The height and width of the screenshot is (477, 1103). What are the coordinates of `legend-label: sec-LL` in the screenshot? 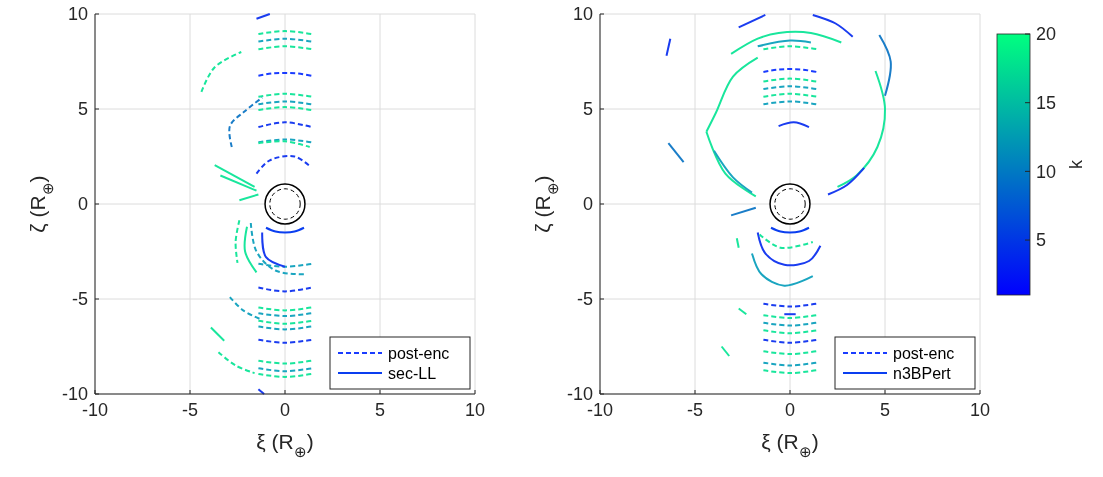 It's located at (412, 373).